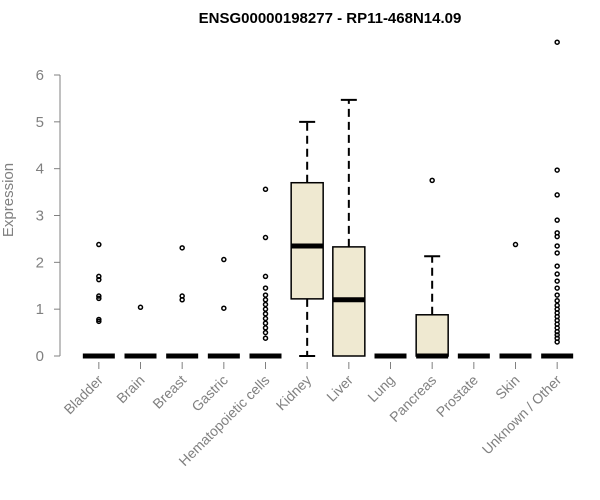 The height and width of the screenshot is (500, 600). I want to click on y-tick-label: 3, so click(40, 216).